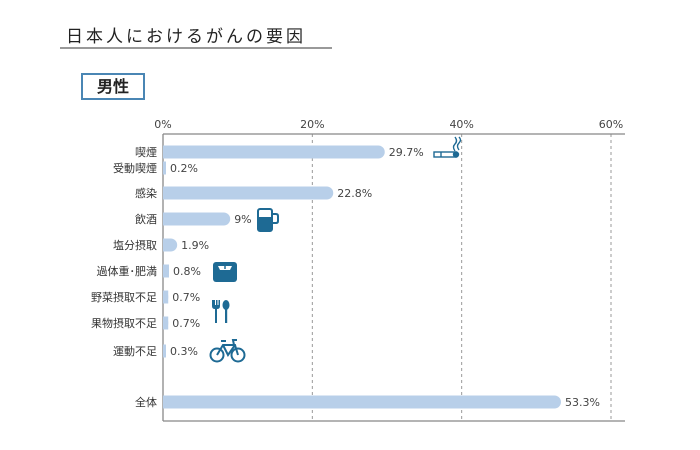 The height and width of the screenshot is (450, 700). I want to click on category-label: 野菜摂取不足, so click(124, 297).